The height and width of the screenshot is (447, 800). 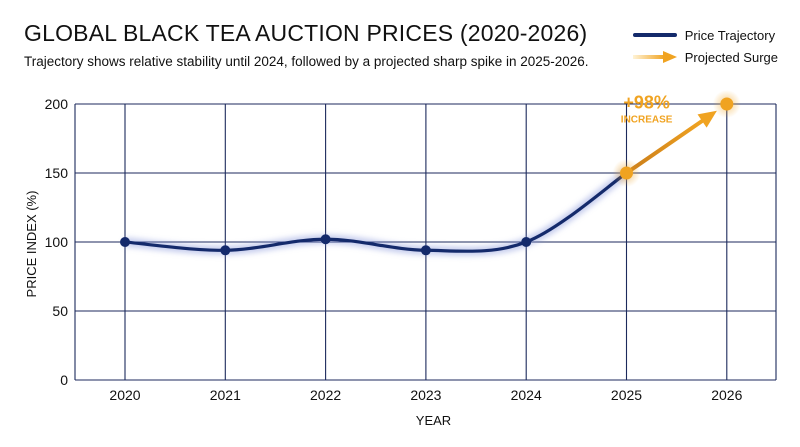 I want to click on surge-arrow-shaft, so click(x=664, y=147).